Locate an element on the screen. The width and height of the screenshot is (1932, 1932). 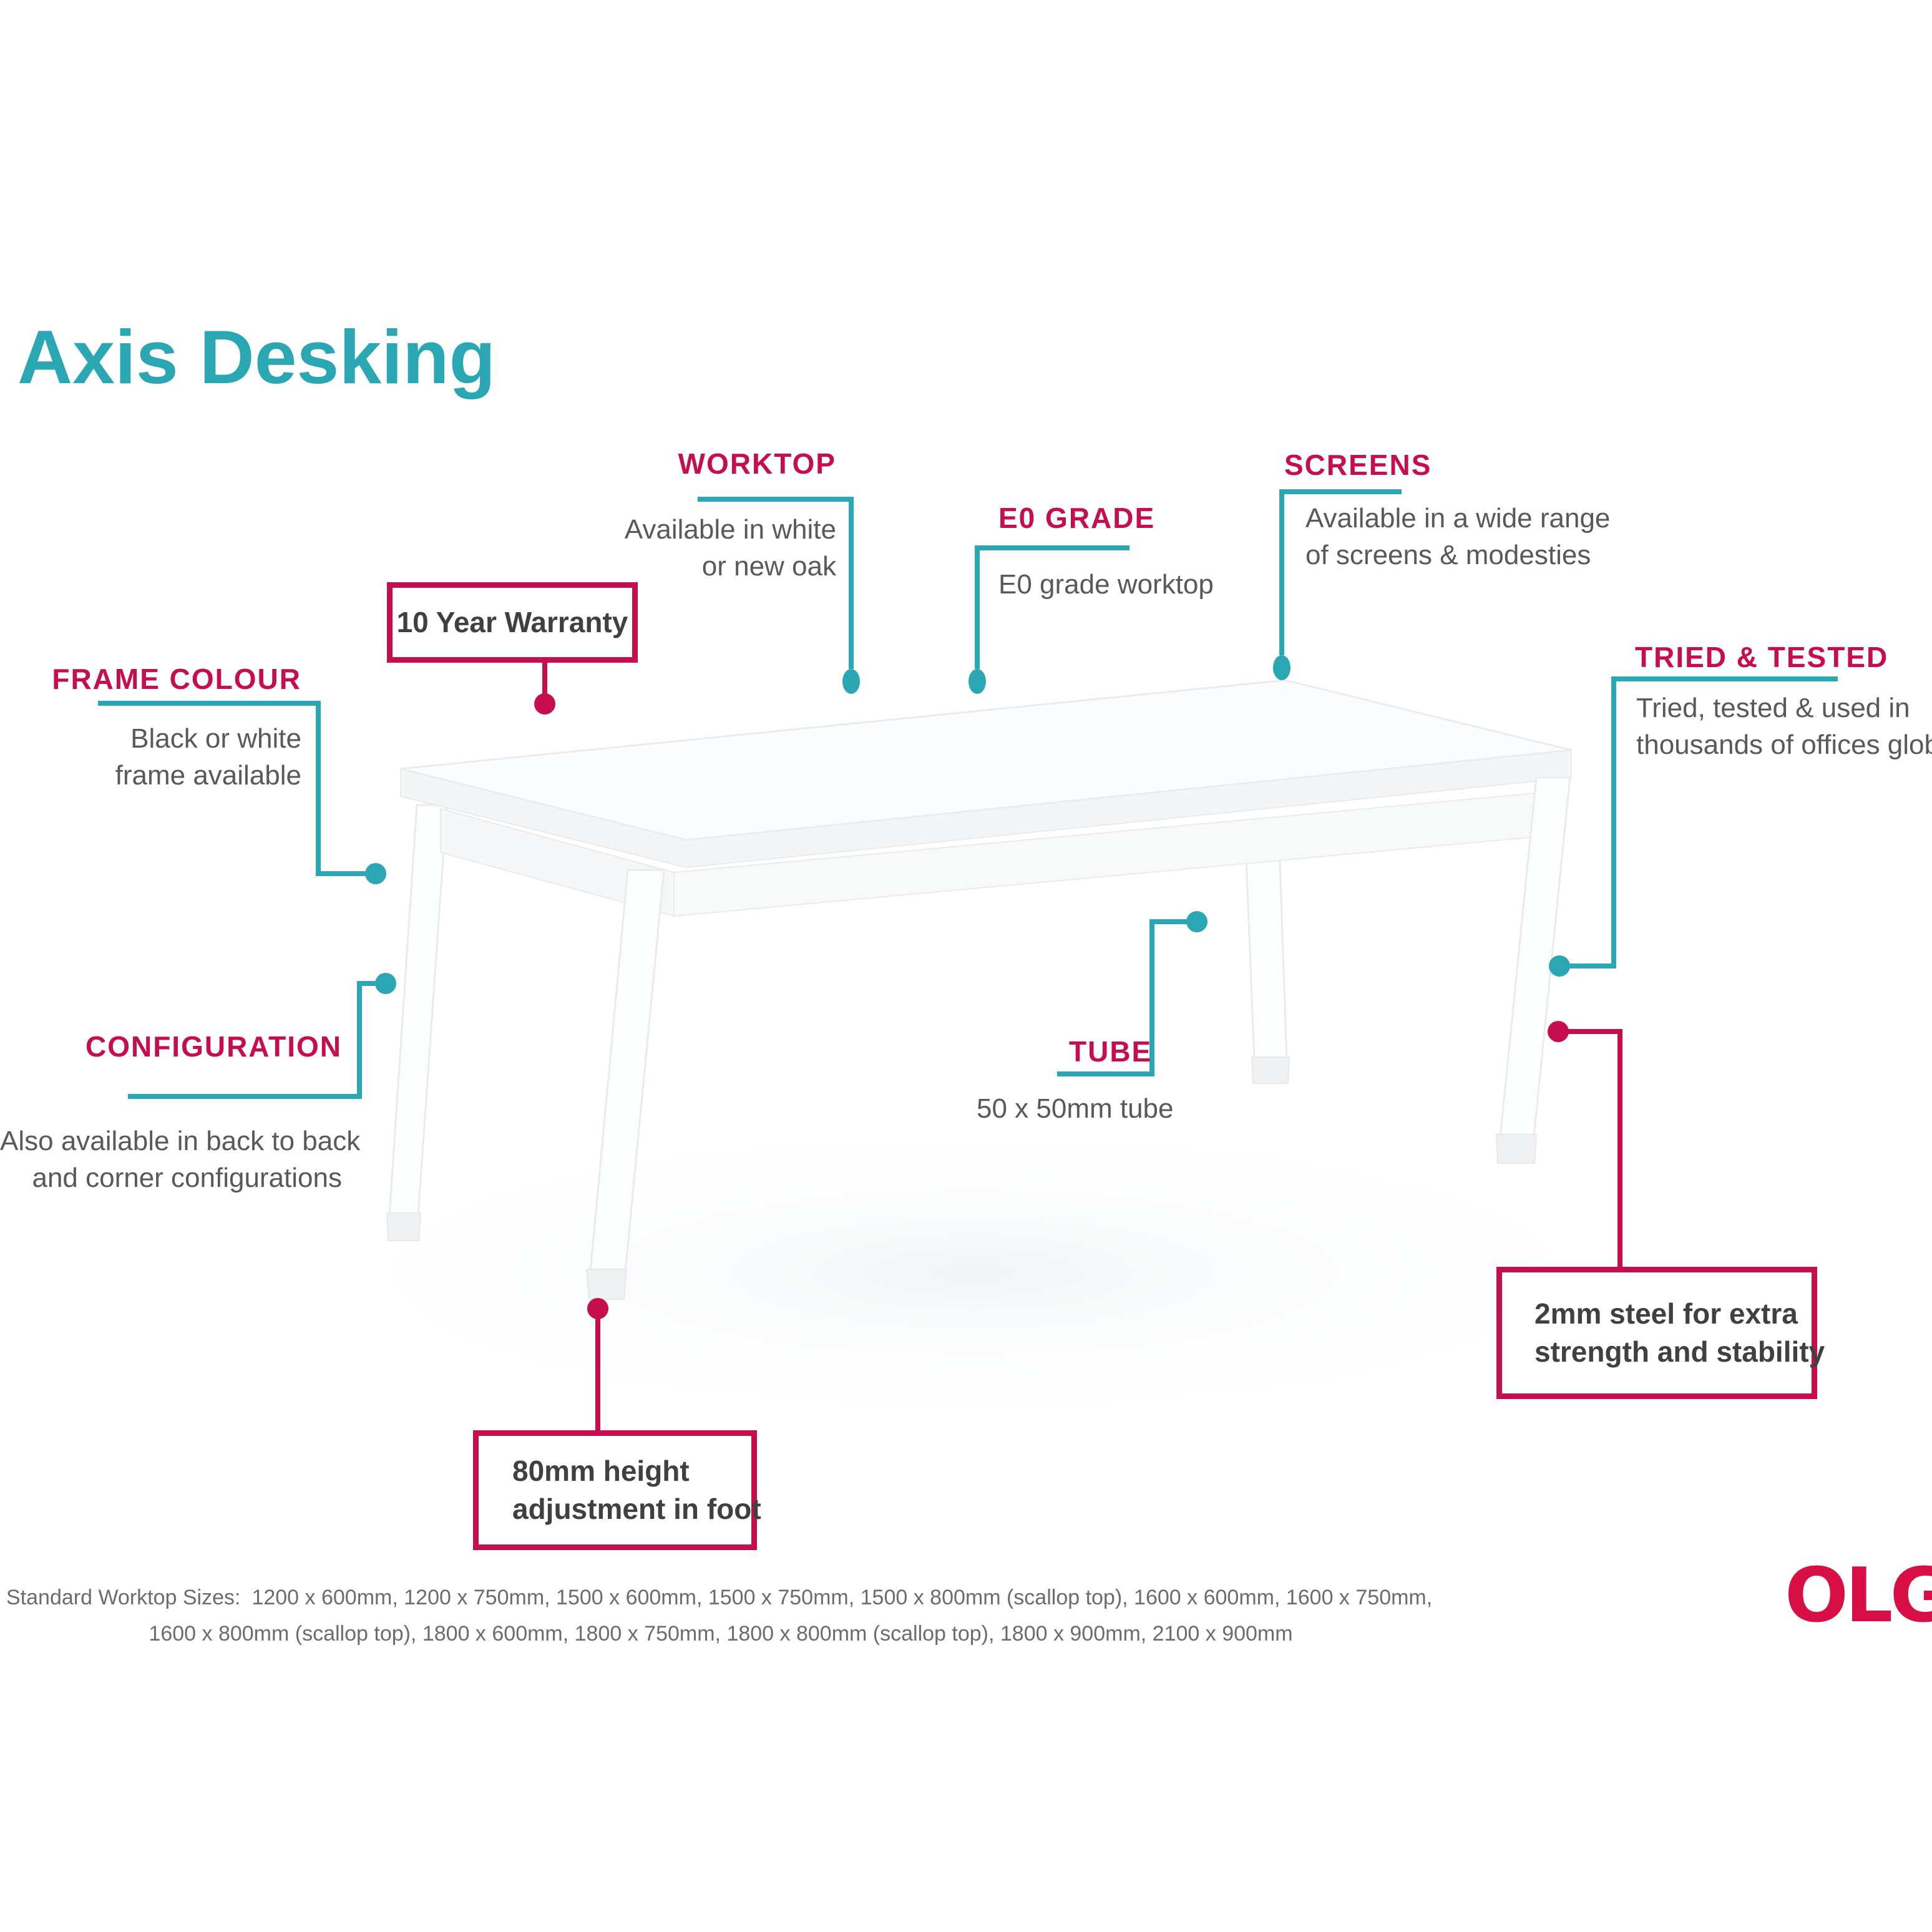
callout-configuration-line1: Also available in back to back is located at coordinates (180, 1141).